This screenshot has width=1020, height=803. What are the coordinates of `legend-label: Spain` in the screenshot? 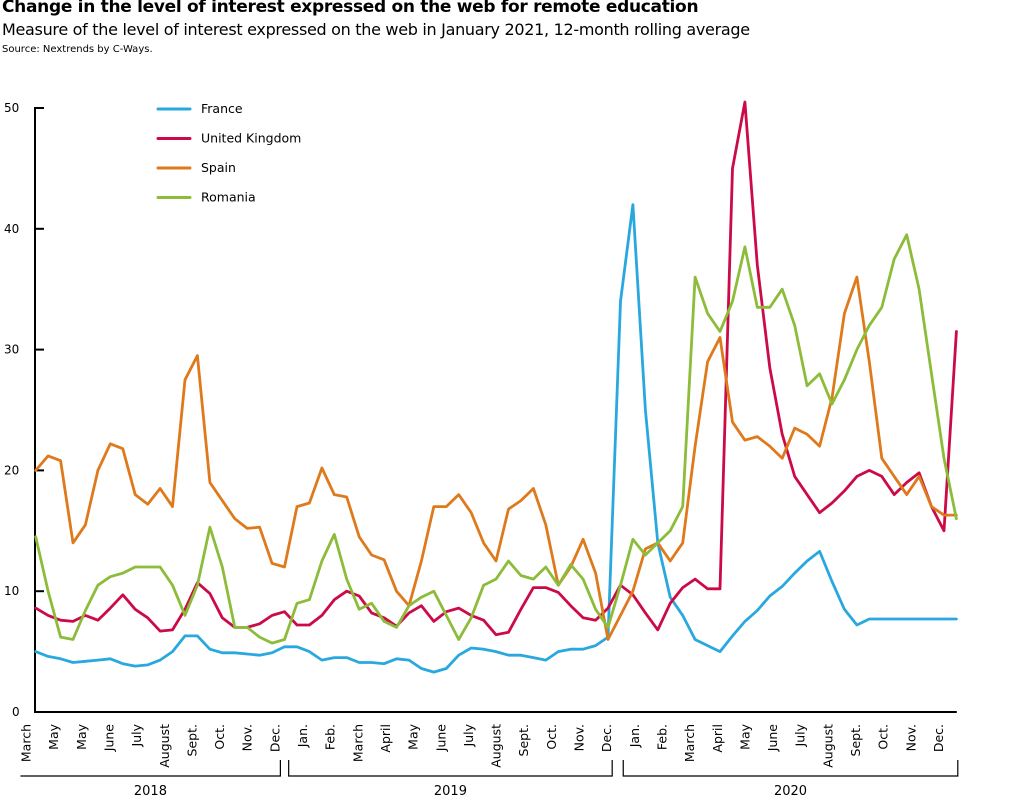 It's located at (218, 167).